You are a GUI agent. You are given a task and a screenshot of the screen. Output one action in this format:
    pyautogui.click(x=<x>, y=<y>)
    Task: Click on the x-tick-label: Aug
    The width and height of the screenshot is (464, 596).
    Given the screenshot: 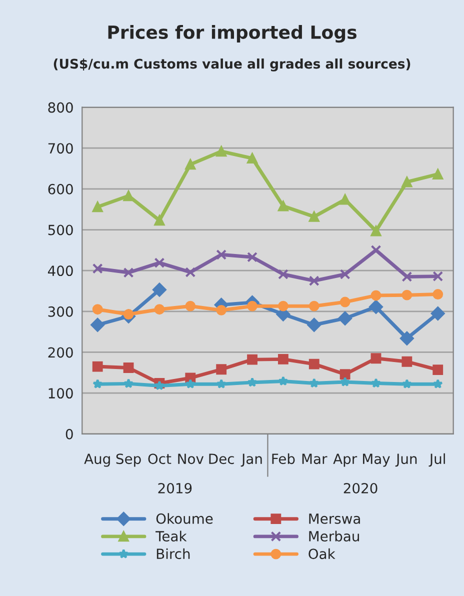 What is the action you would take?
    pyautogui.click(x=97, y=460)
    